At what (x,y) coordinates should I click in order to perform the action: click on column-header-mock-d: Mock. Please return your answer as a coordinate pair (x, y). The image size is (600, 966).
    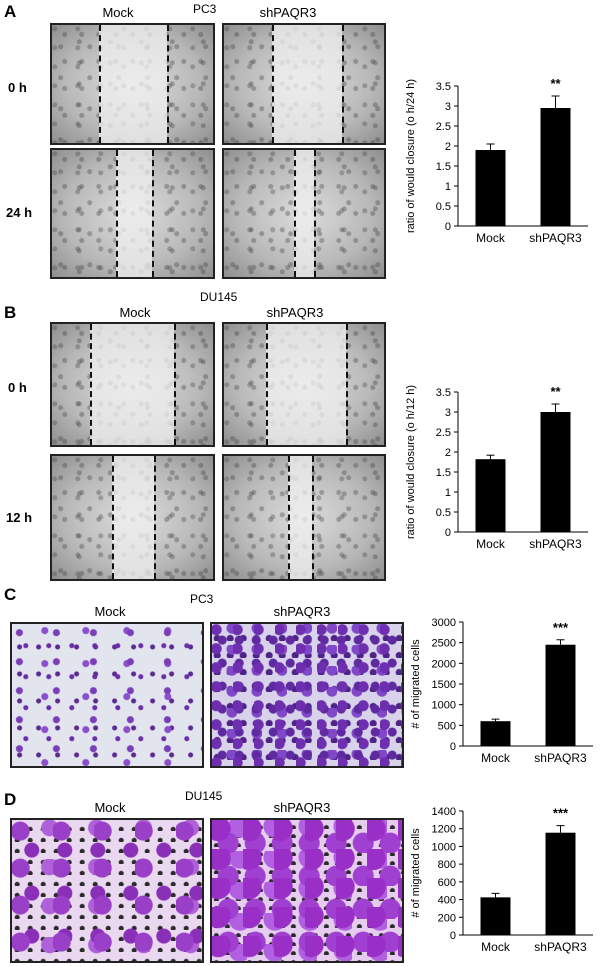
    Looking at the image, I should click on (110, 807).